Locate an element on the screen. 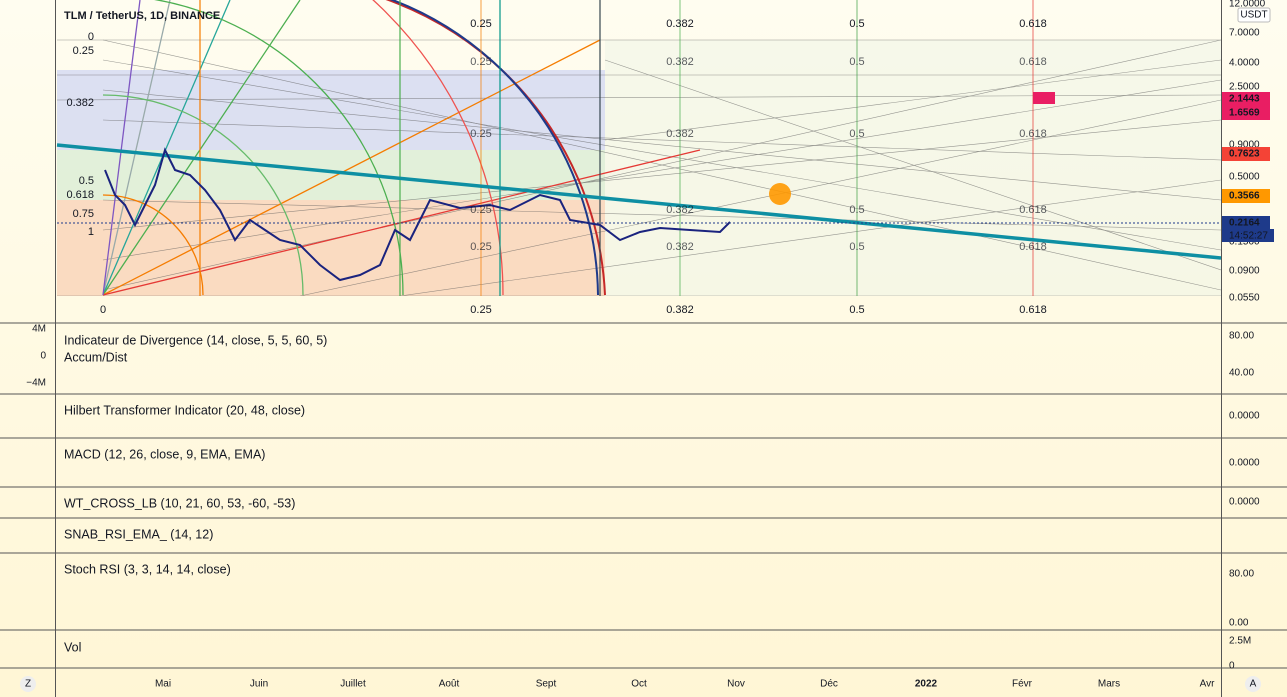 The width and height of the screenshot is (1287, 697). price-axis-label: 0.0900 is located at coordinates (1244, 271).